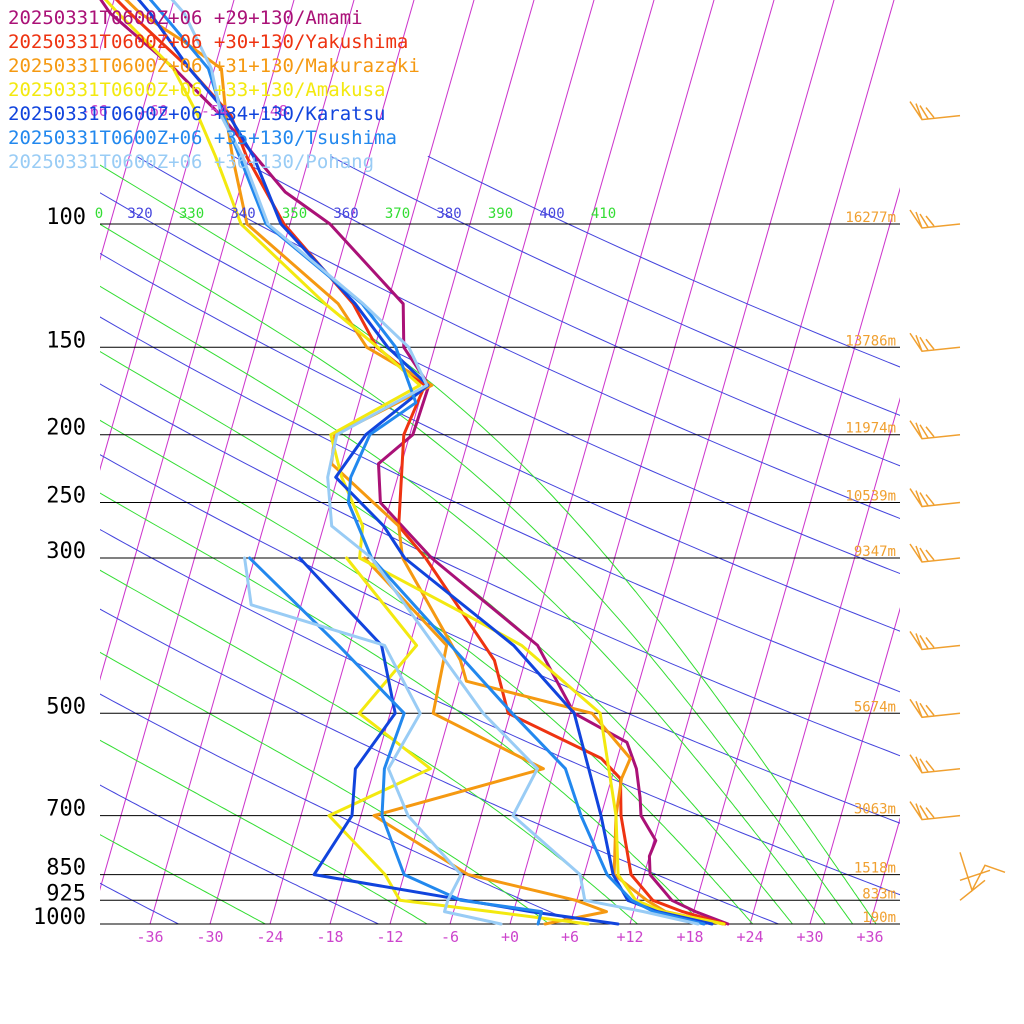  I want to click on temperature-tick-label: +30, so click(809, 937).